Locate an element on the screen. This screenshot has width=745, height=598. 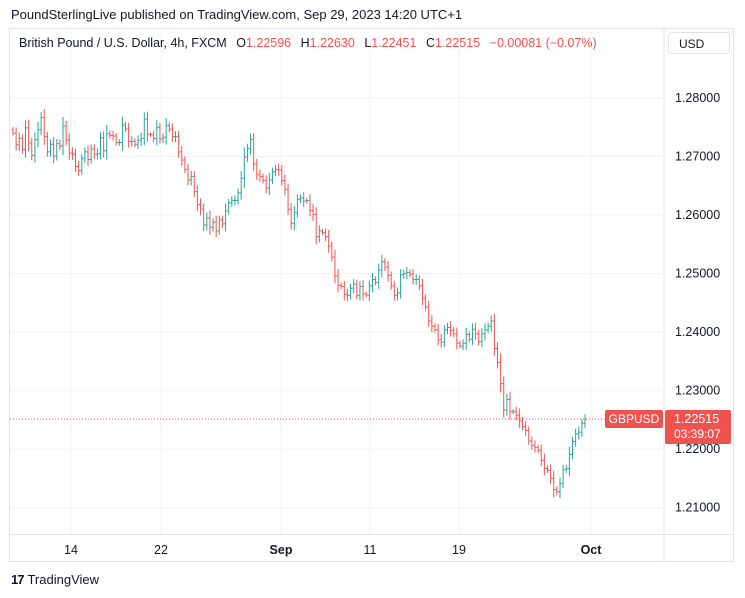
y-tick-label: 1.27000 is located at coordinates (697, 157).